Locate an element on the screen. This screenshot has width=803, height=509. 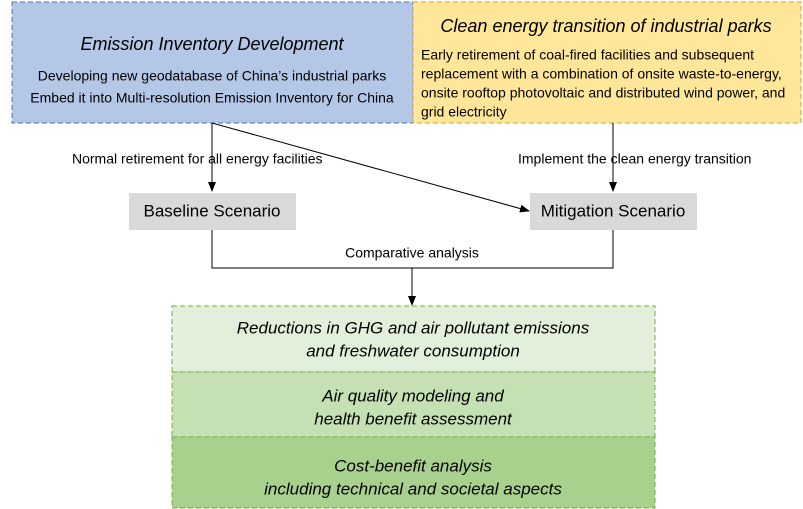
scenario-label: Baseline Scenario is located at coordinates (211, 210).